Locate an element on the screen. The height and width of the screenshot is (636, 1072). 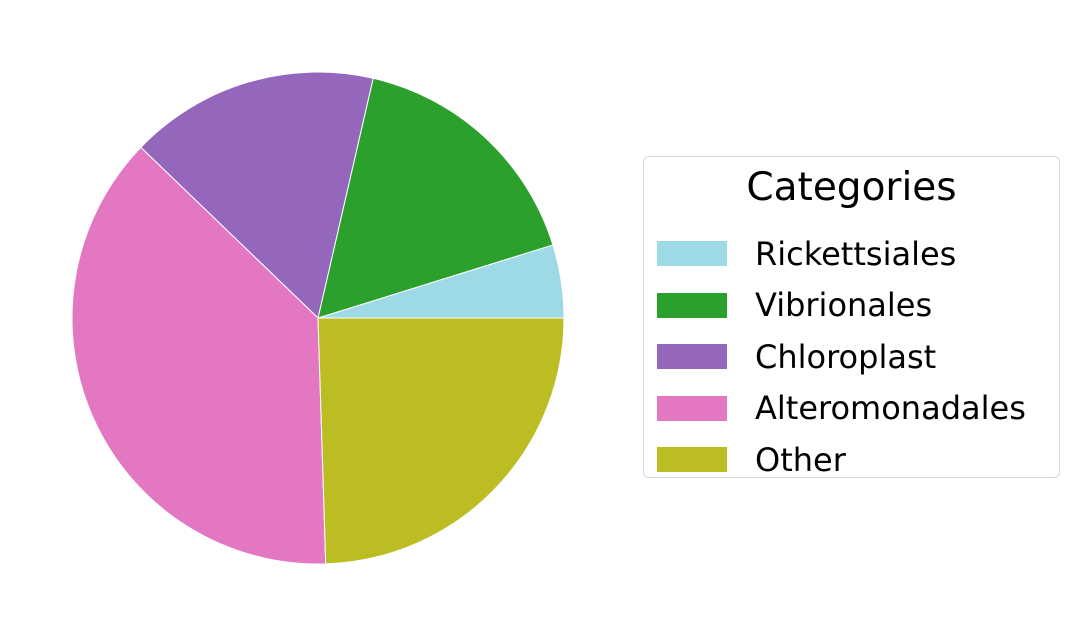
legend-item: Chloroplast is located at coordinates (841, 357).